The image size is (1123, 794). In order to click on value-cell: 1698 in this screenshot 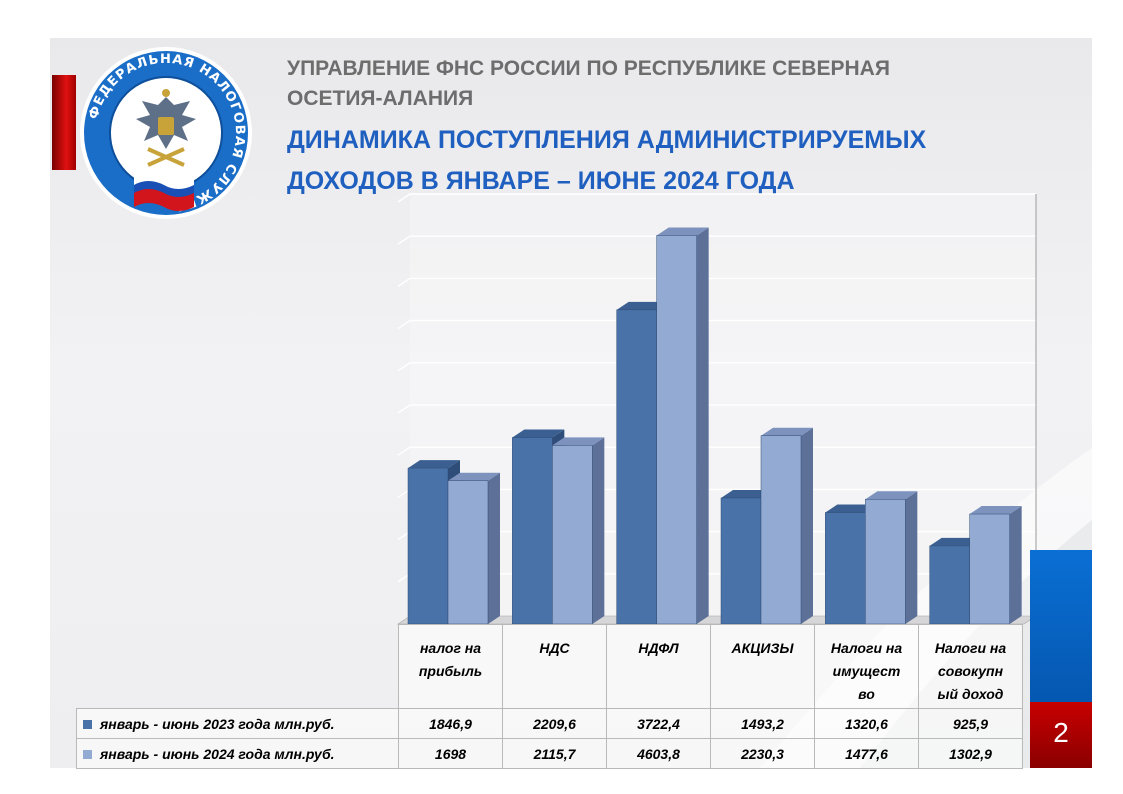, I will do `click(450, 753)`.